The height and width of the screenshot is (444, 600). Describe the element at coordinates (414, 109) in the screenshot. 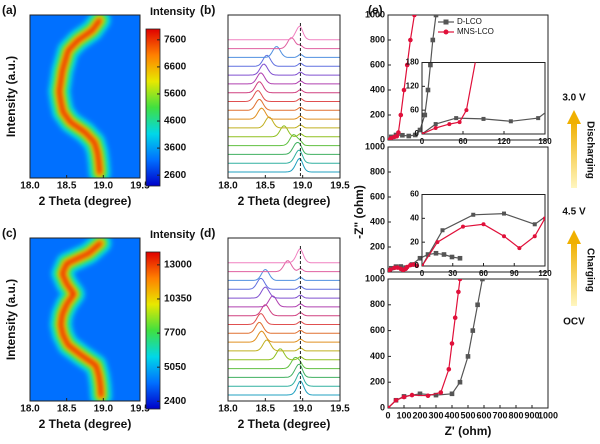

I see `y-tick-label: 60` at that location.